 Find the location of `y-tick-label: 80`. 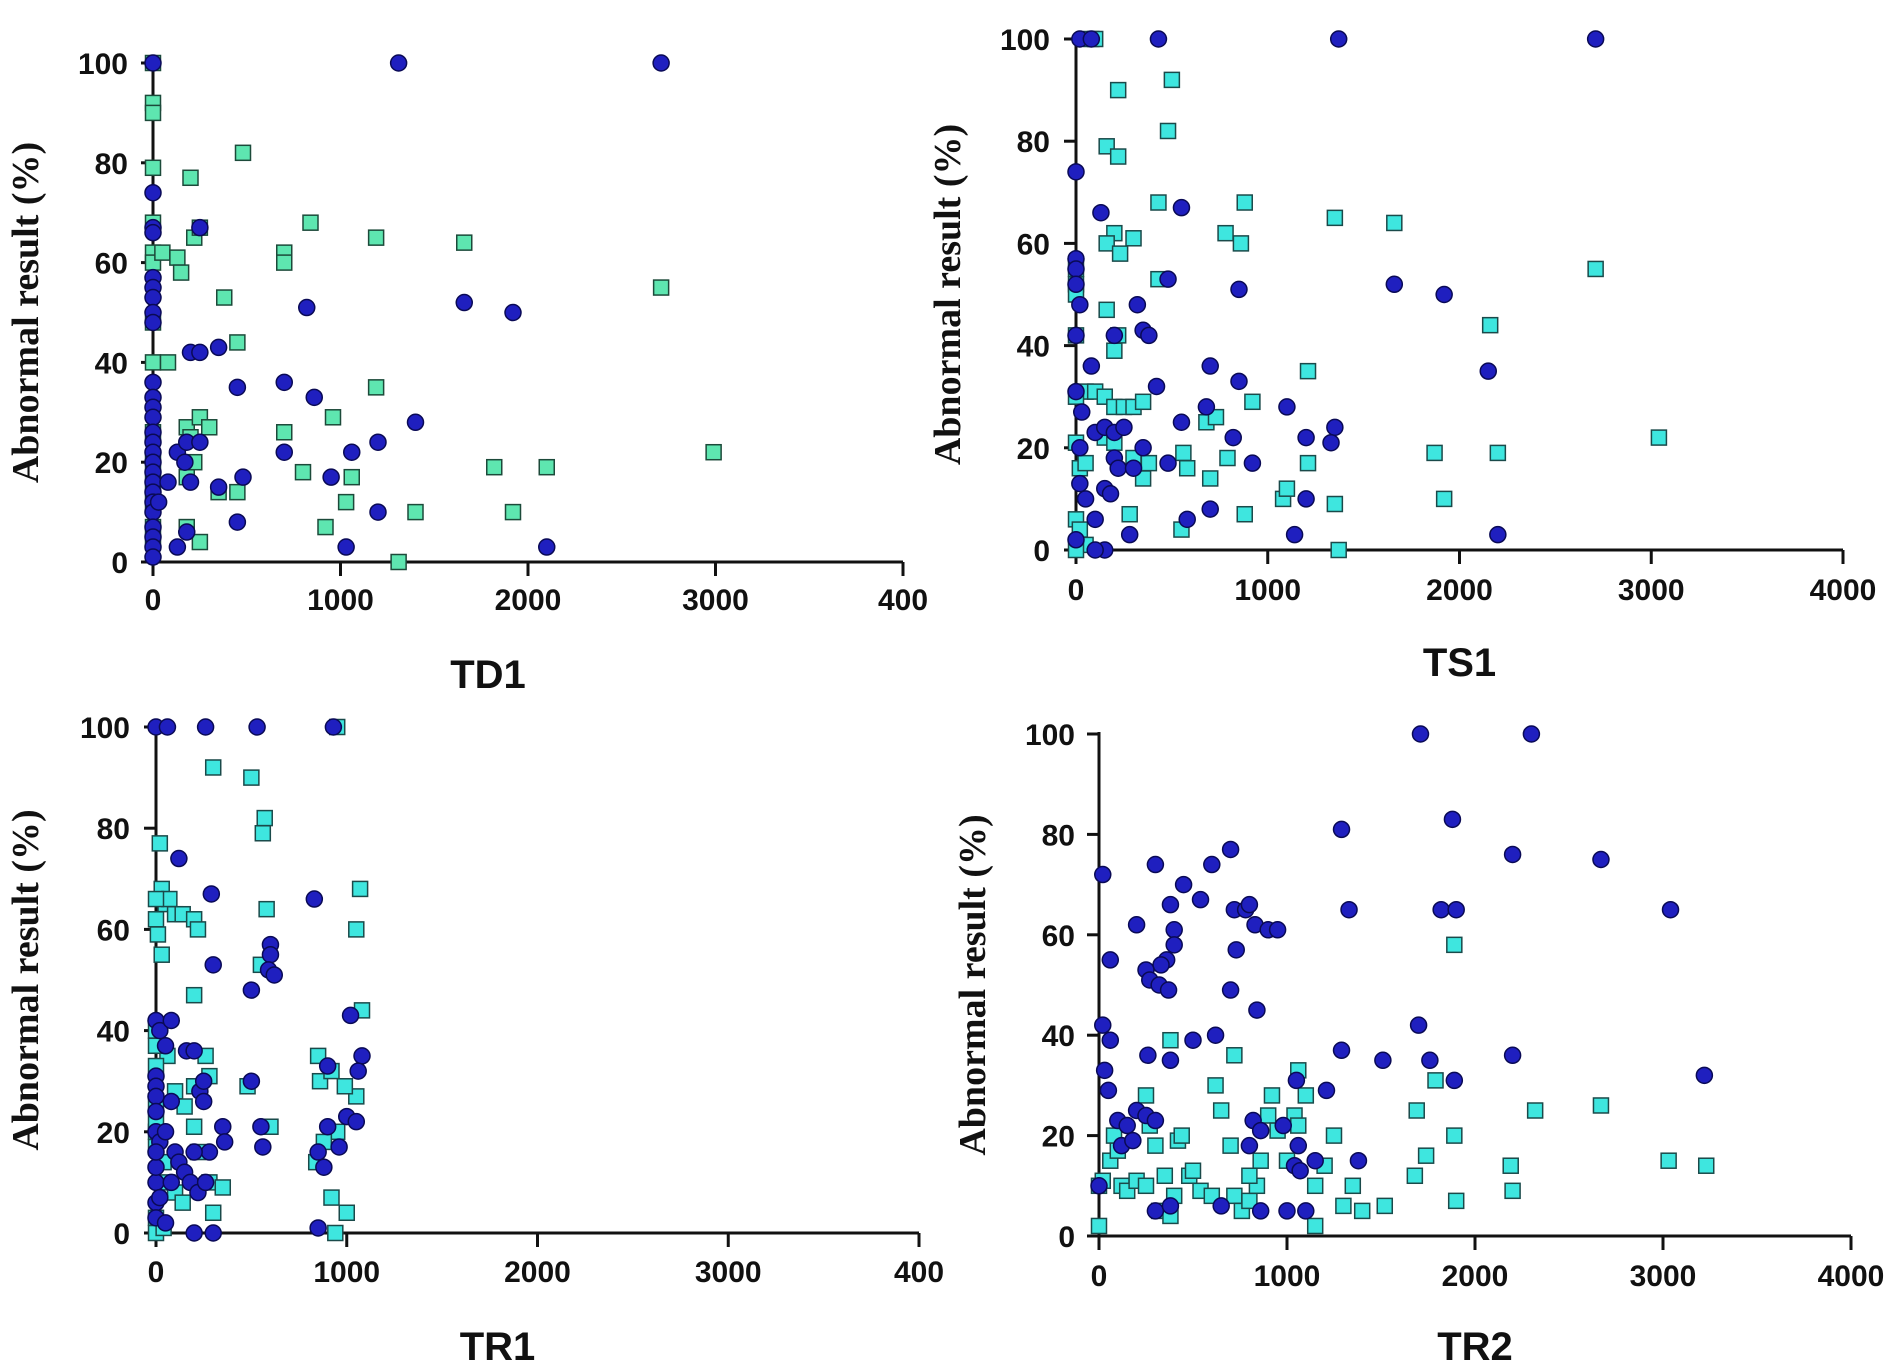

y-tick-label: 80 is located at coordinates (1033, 142).